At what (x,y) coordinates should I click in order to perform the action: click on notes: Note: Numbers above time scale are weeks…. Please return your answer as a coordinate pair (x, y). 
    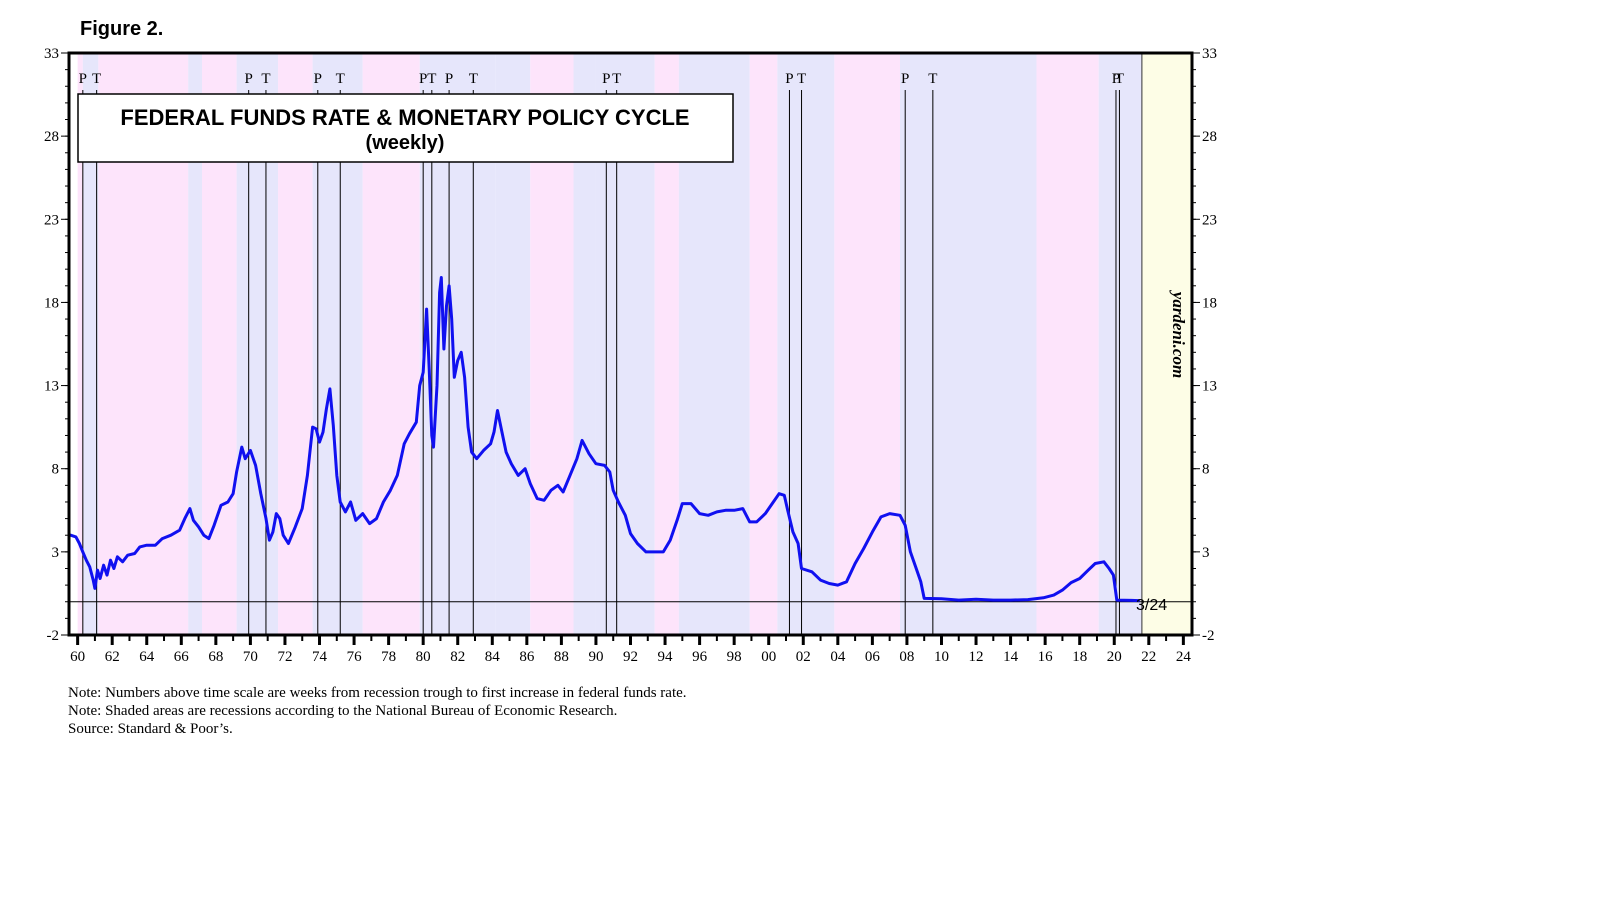
    Looking at the image, I should click on (377, 711).